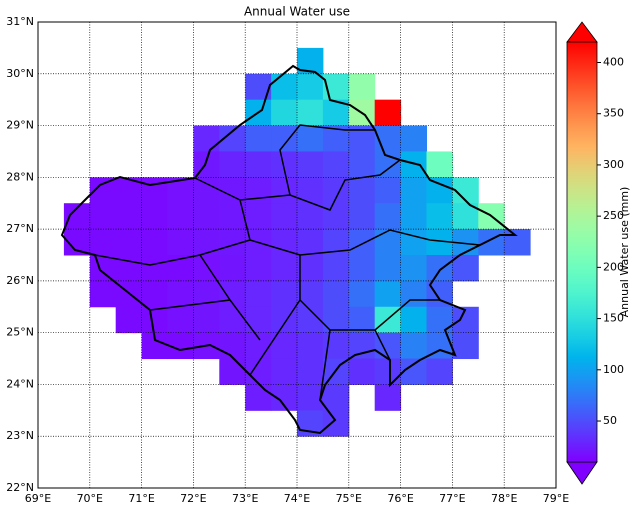 This screenshot has width=637, height=515. I want to click on colorbar-tick-label: 250, so click(613, 215).